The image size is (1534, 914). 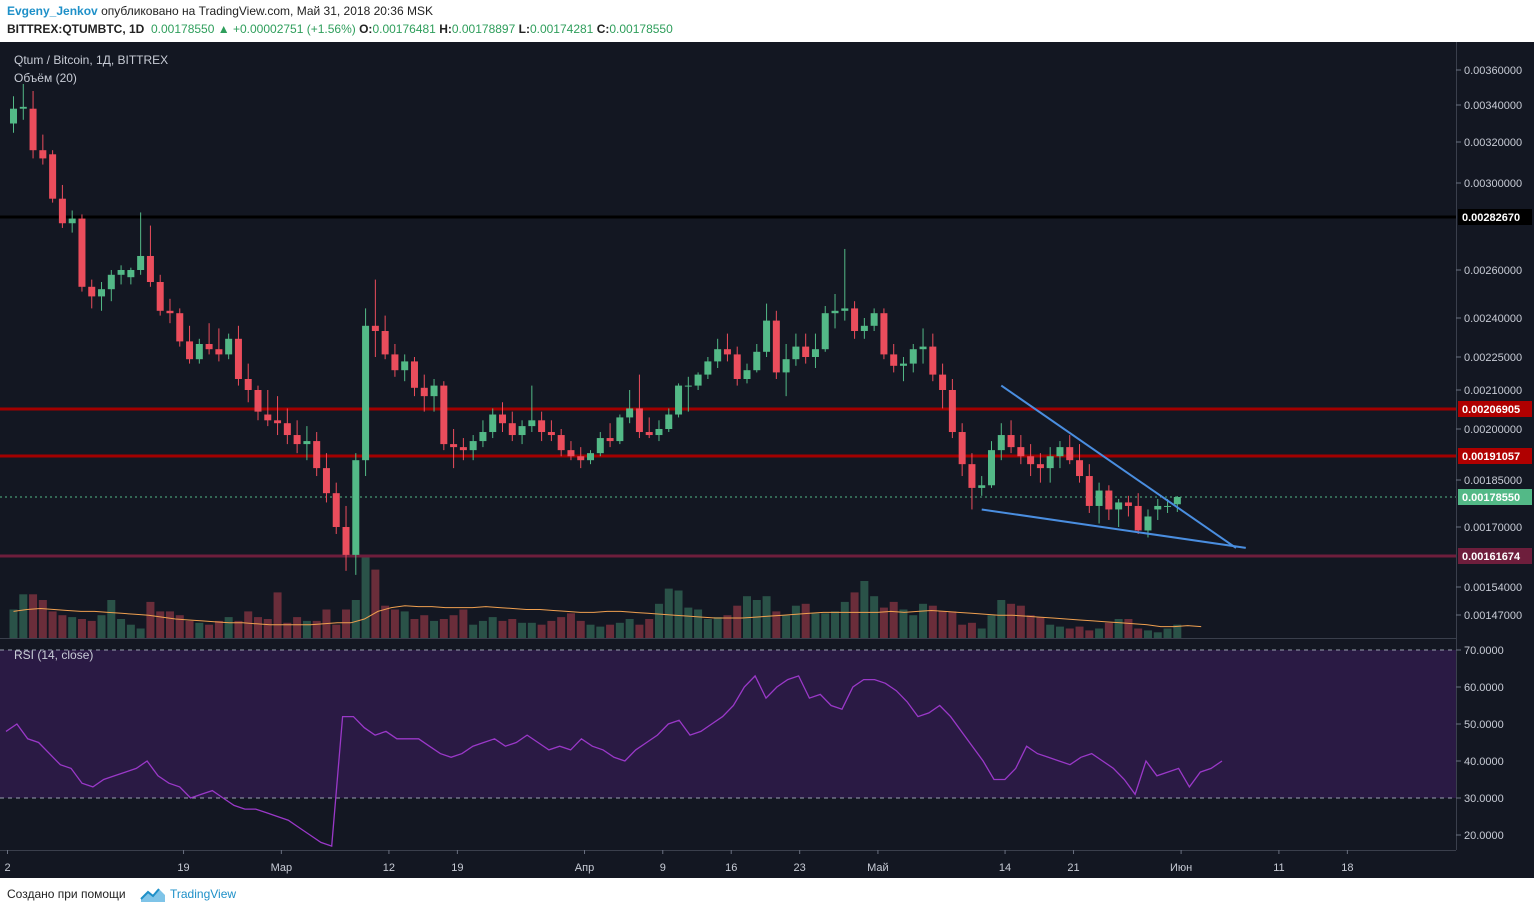 I want to click on rsi-axis-label: 40.0000, so click(x=1484, y=762).